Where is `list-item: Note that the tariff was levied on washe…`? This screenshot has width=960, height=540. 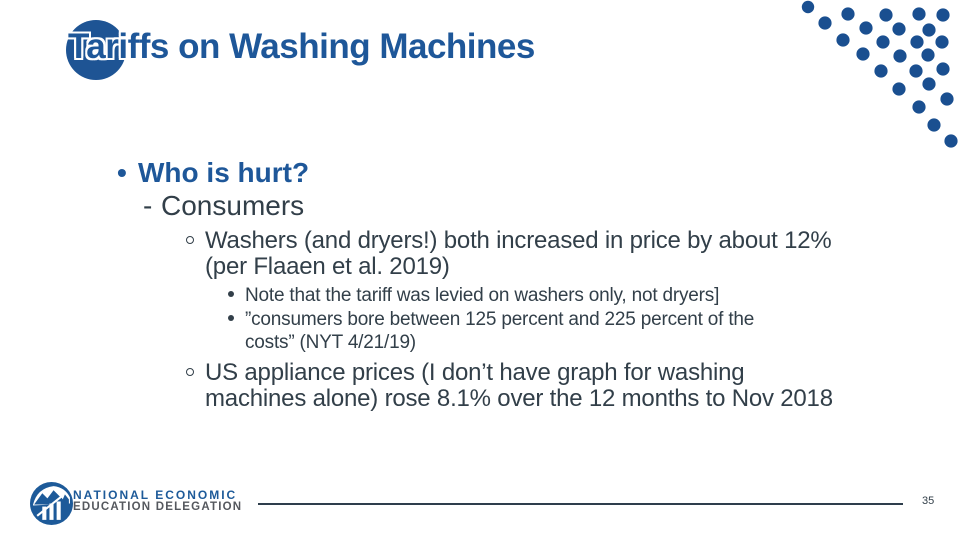
list-item: Note that the tariff was levied on washe… is located at coordinates (473, 295).